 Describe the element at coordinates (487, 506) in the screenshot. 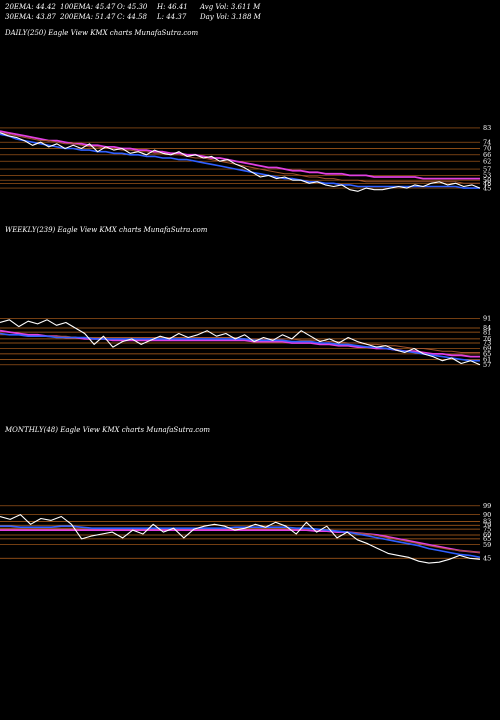

I see `level-label: 99` at that location.